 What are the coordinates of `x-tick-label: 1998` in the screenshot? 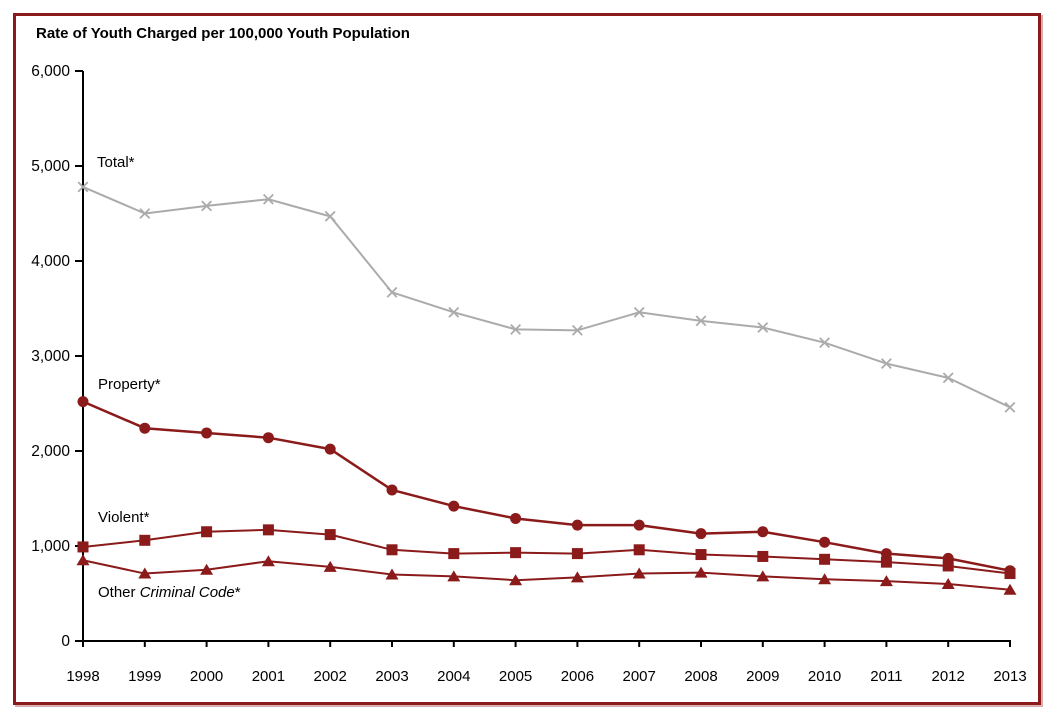 It's located at (82, 676).